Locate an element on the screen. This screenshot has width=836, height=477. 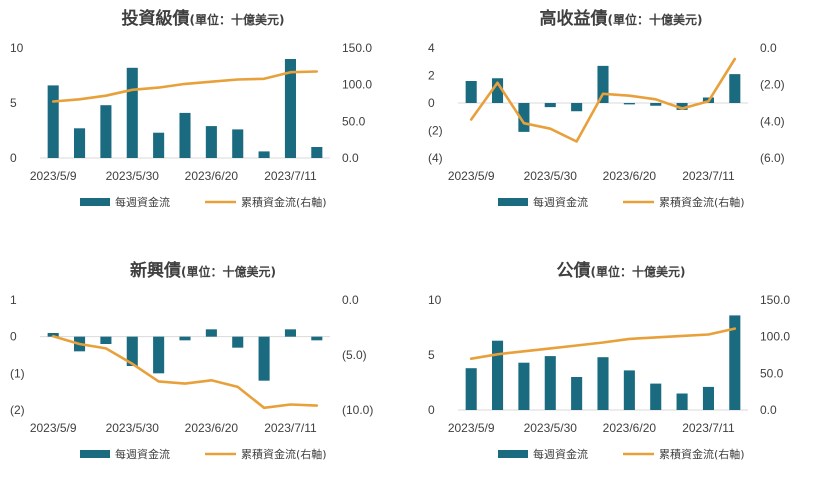
right-axis-tick-label: (10.0) is located at coordinates (357, 410).